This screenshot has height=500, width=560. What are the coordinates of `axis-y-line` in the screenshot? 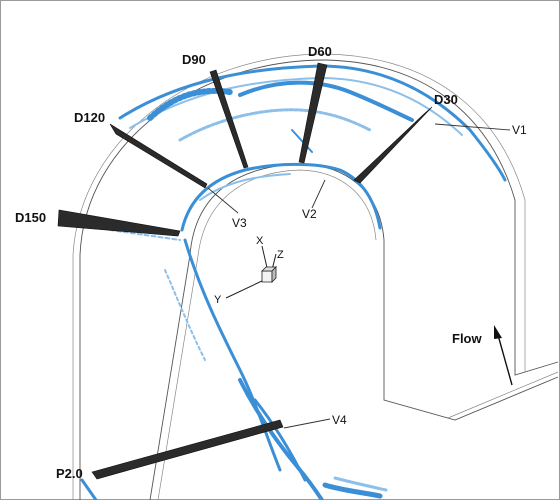 It's located at (245, 289).